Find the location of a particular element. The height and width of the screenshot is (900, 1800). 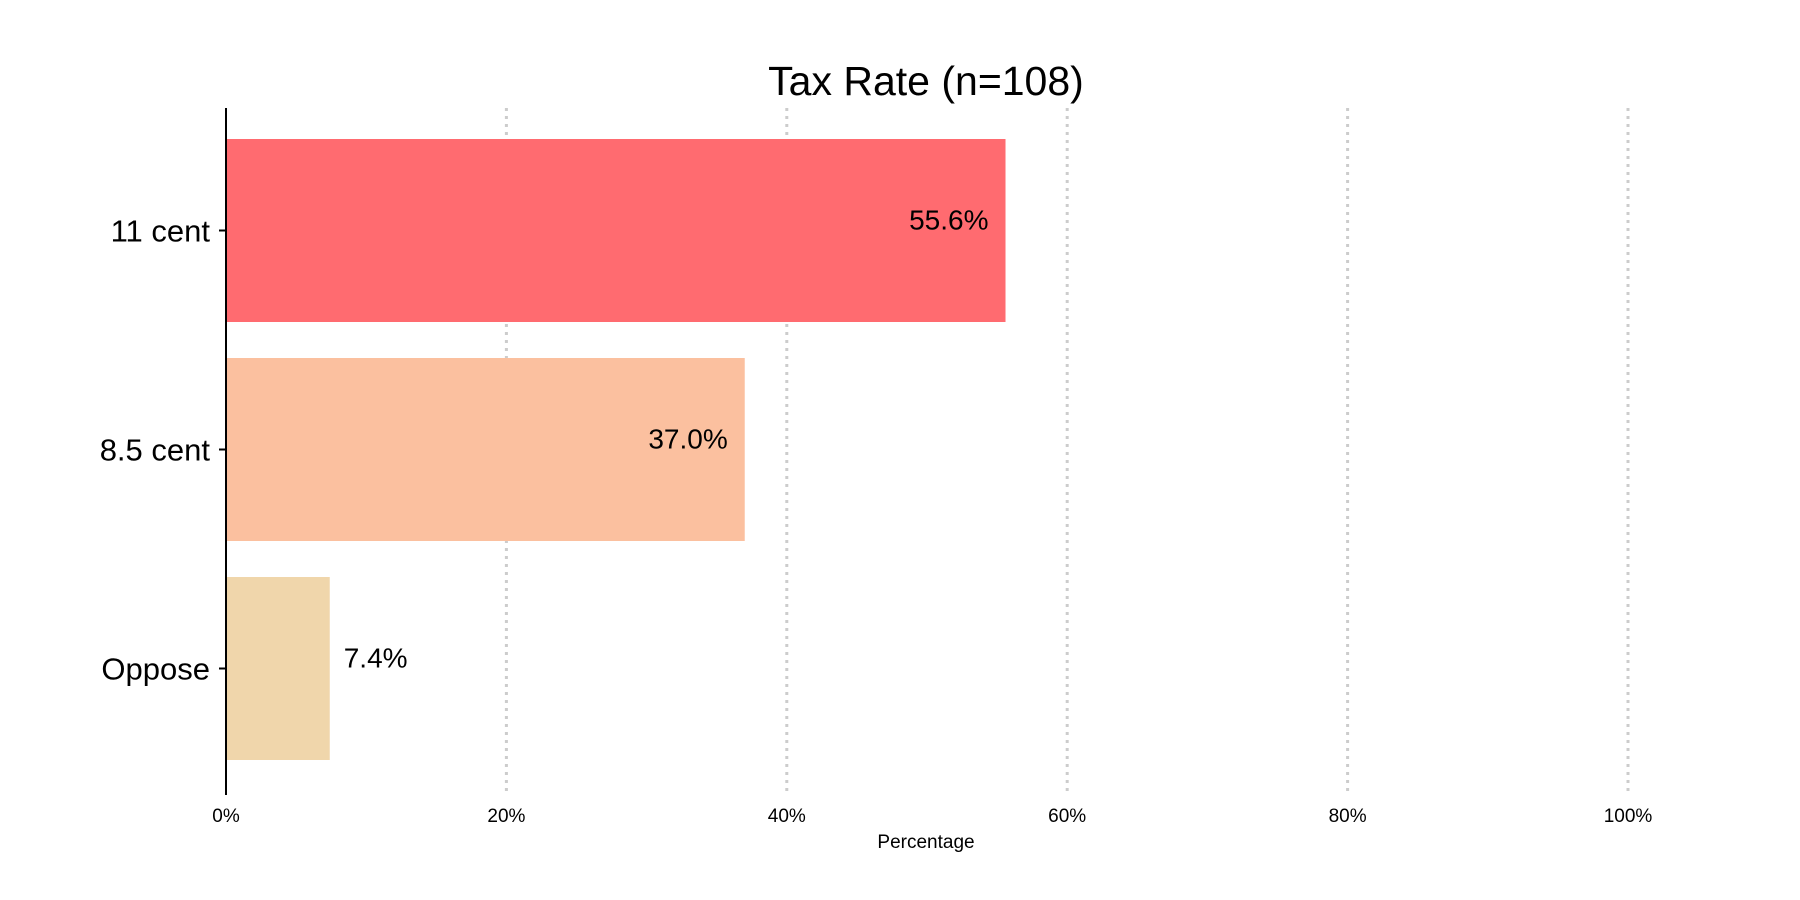

data-label: 55.6% is located at coordinates (948, 220).